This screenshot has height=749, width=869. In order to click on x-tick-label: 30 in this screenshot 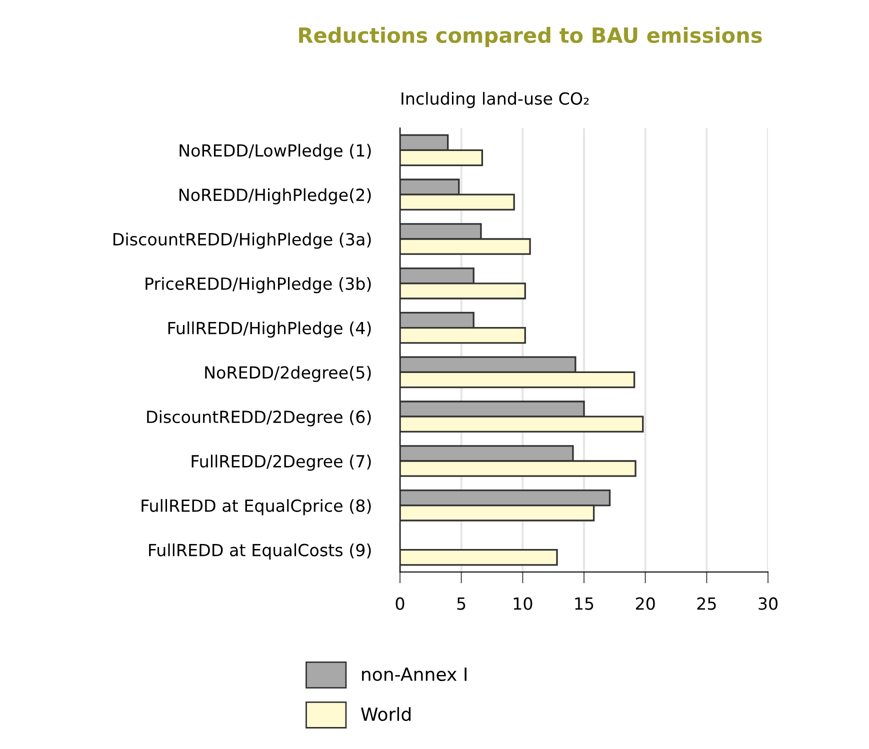, I will do `click(768, 603)`.